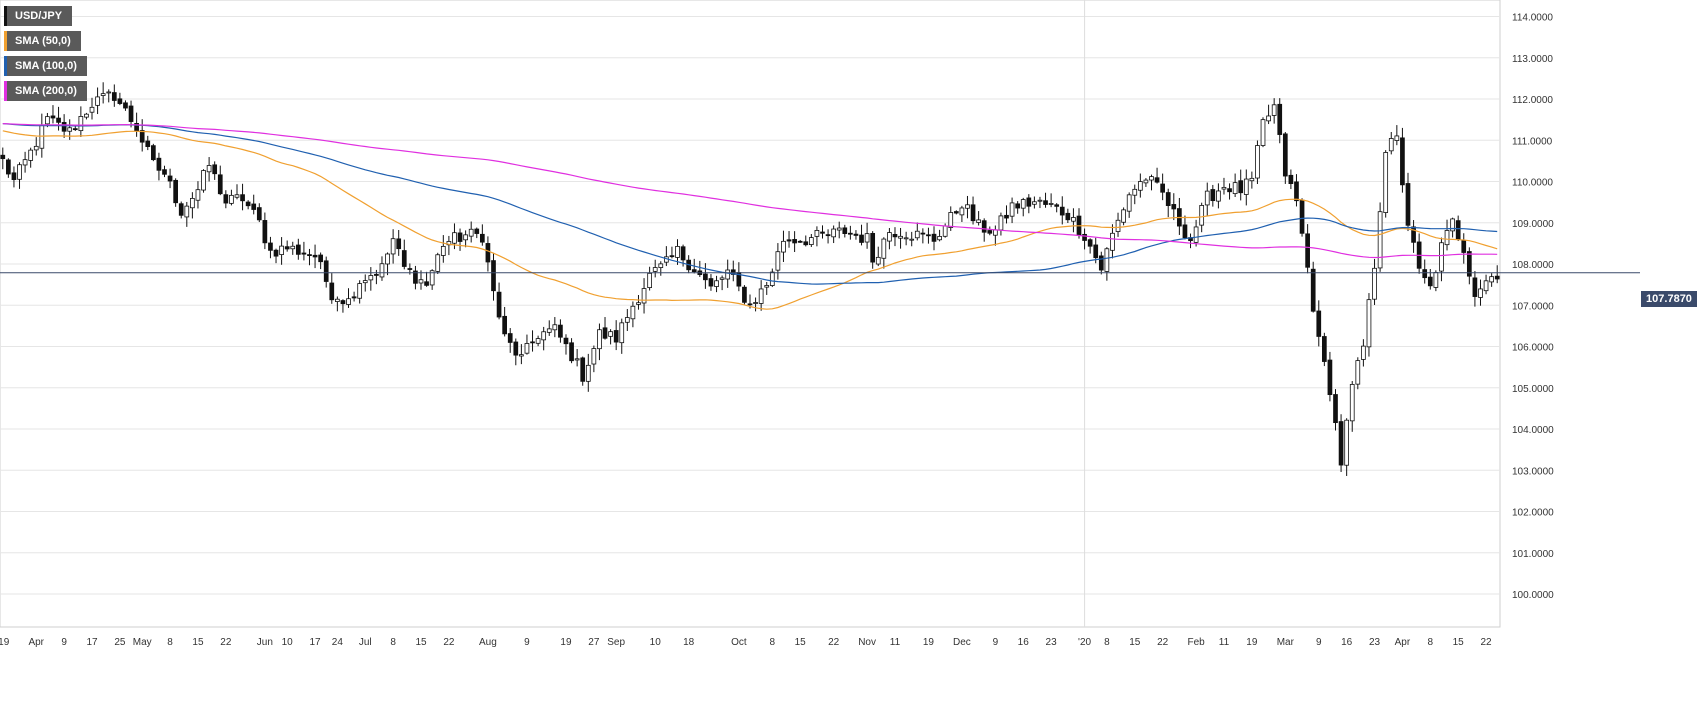 The width and height of the screenshot is (1707, 712). Describe the element at coordinates (120, 642) in the screenshot. I see `x-tick-label: 25` at that location.